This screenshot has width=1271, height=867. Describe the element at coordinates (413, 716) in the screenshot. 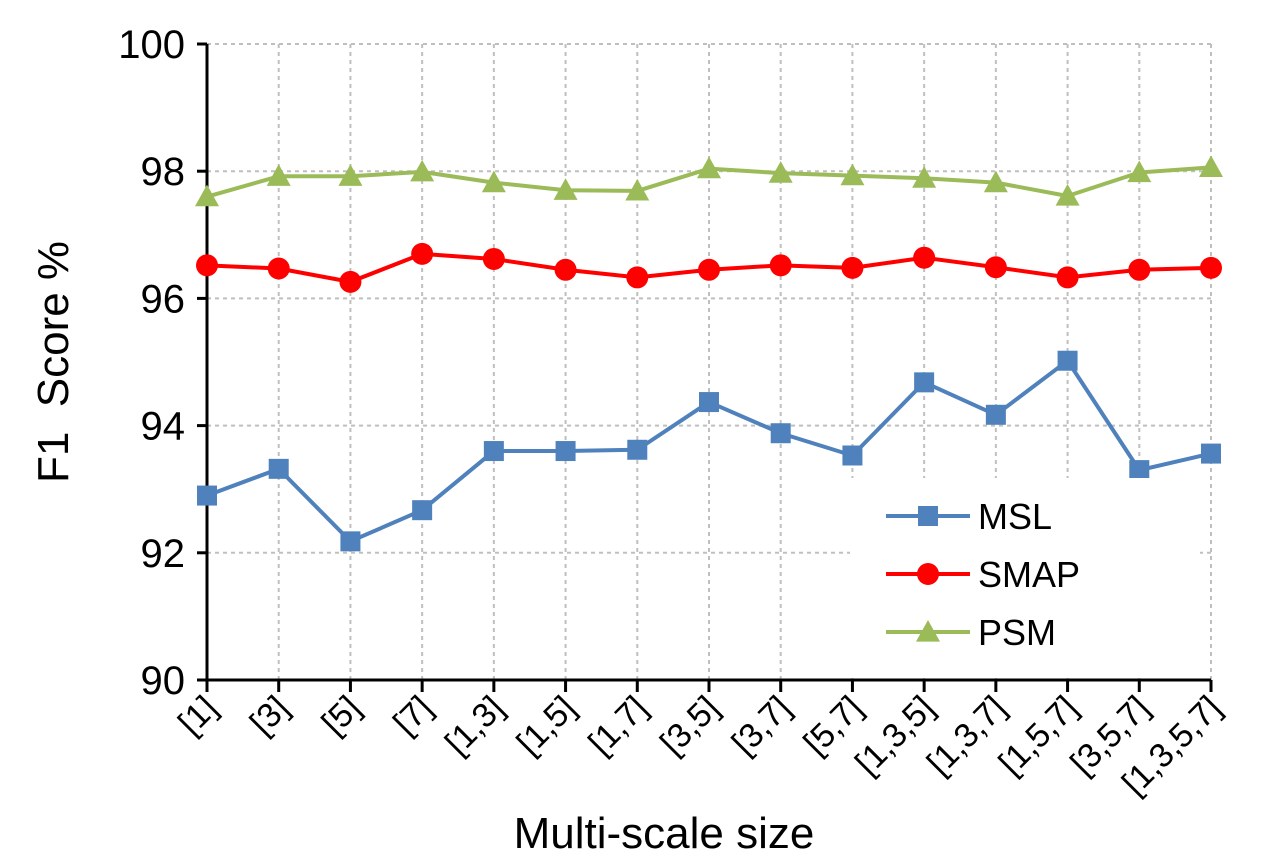

I see `x-tick-label: [7]` at that location.